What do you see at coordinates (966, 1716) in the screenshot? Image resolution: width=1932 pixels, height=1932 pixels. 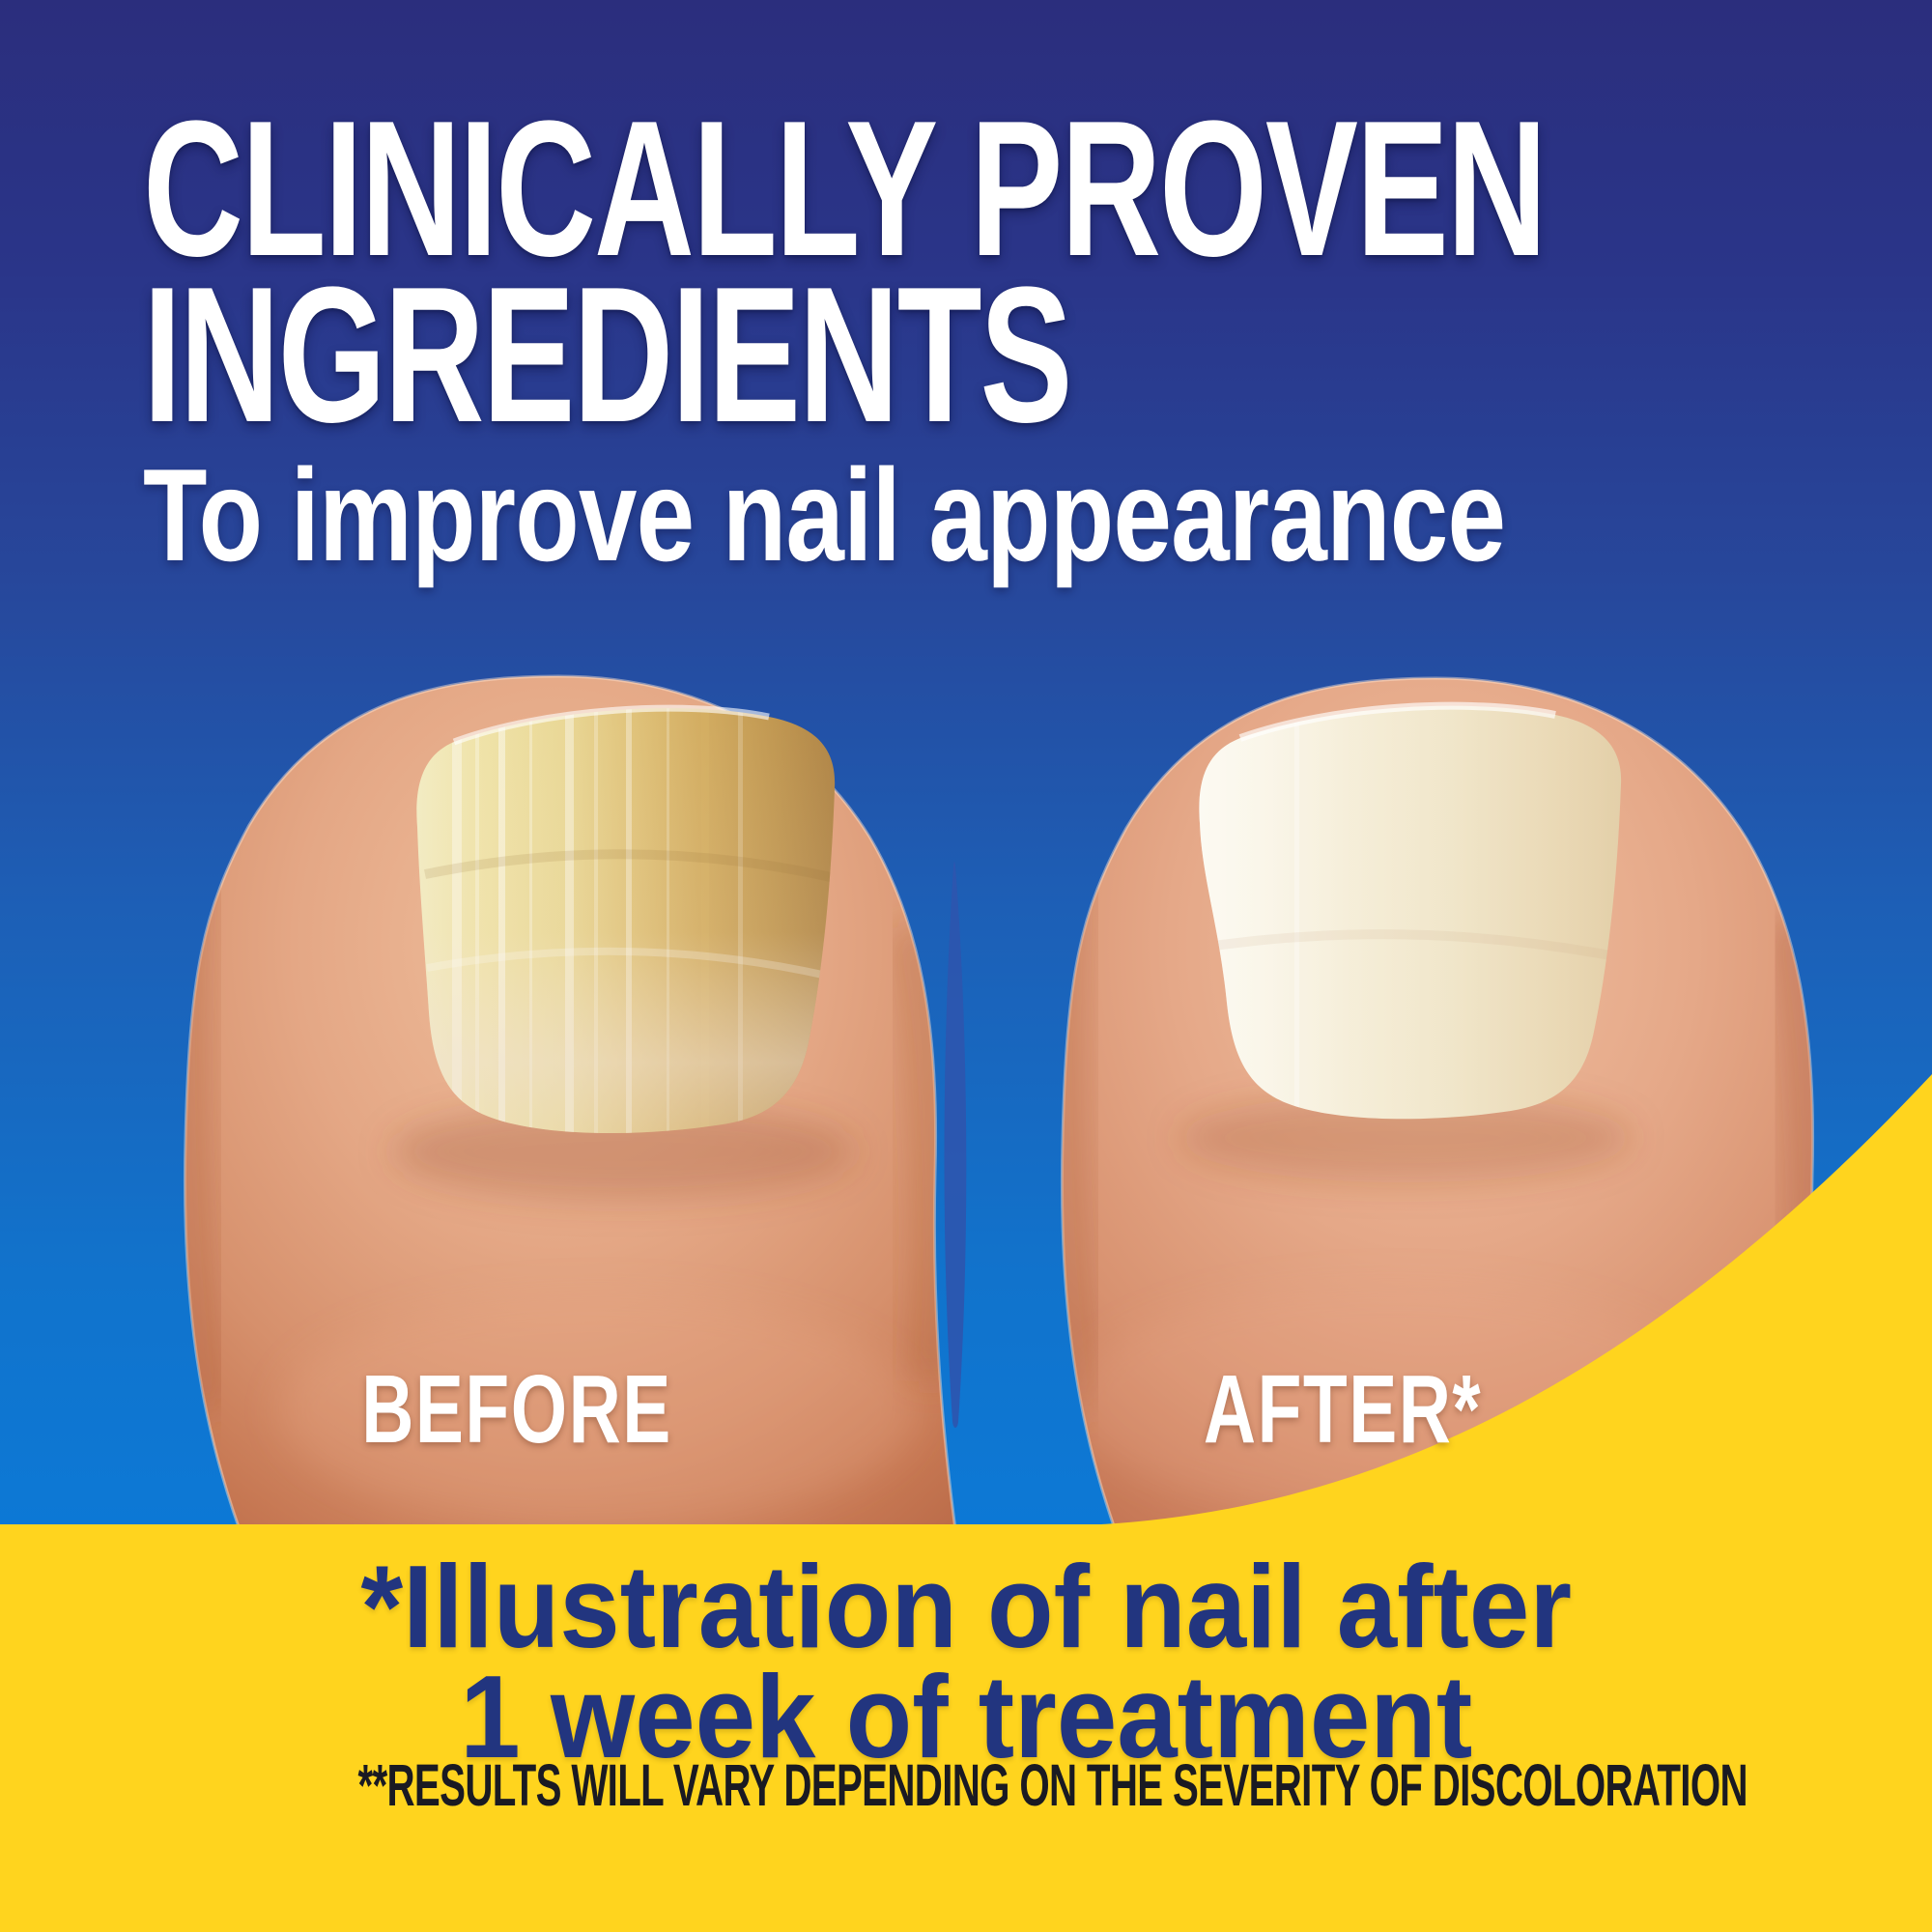 I see `footnote-line-2: 1 week of treatment` at bounding box center [966, 1716].